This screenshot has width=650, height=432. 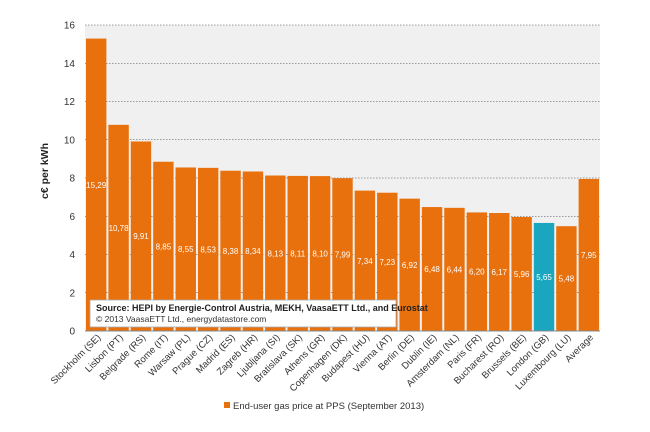 What do you see at coordinates (72, 293) in the screenshot?
I see `y-tick-label: 2` at bounding box center [72, 293].